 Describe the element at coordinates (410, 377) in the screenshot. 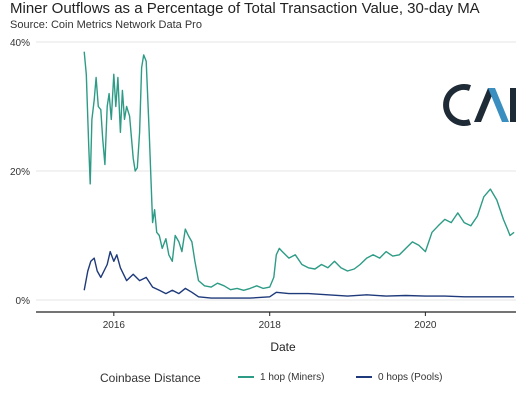

I see `legend-label-pools: 0 hops (Pools)` at that location.